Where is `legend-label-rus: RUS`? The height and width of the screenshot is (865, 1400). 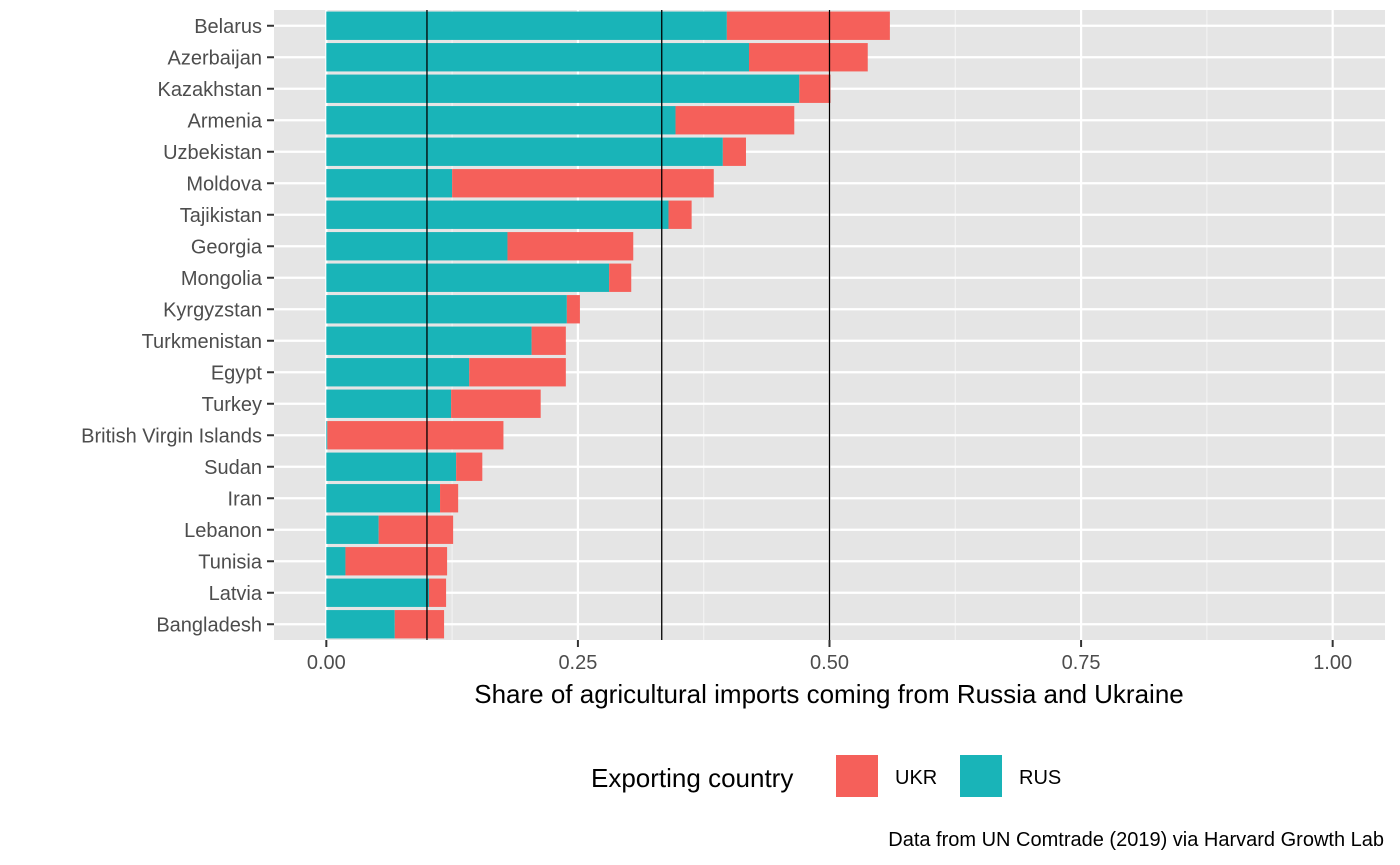 legend-label-rus: RUS is located at coordinates (1040, 778).